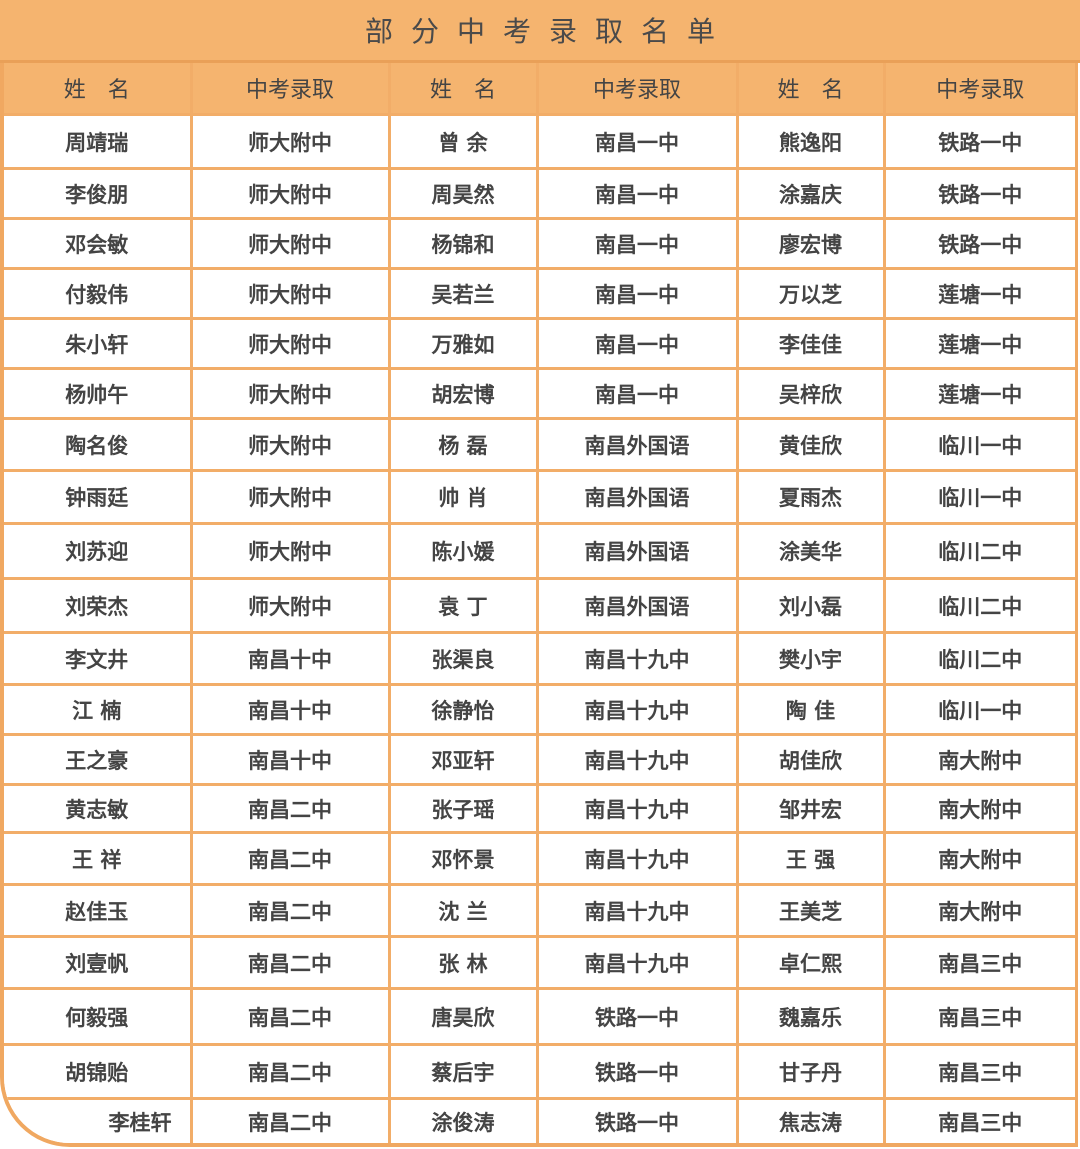 Image resolution: width=1080 pixels, height=1149 pixels. I want to click on table-row: 李文井 南昌十中 张渠良 南昌十九中 樊小宇 临川二中, so click(539, 658).